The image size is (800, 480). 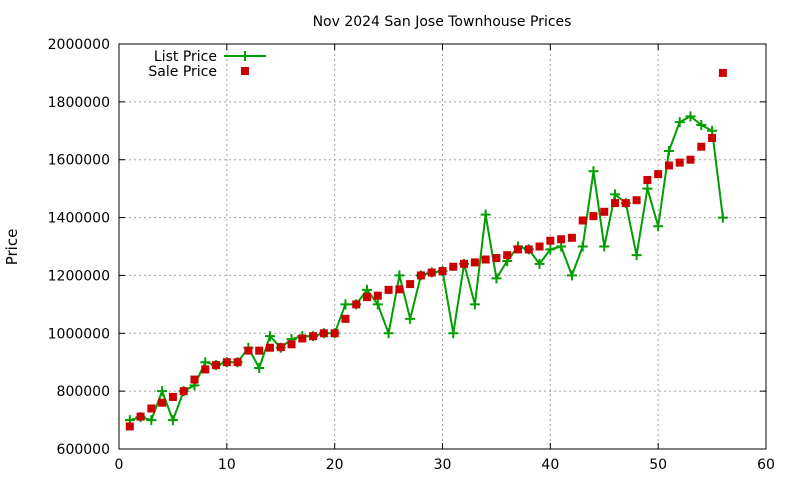 What do you see at coordinates (443, 465) in the screenshot?
I see `x-tick-label: 30` at bounding box center [443, 465].